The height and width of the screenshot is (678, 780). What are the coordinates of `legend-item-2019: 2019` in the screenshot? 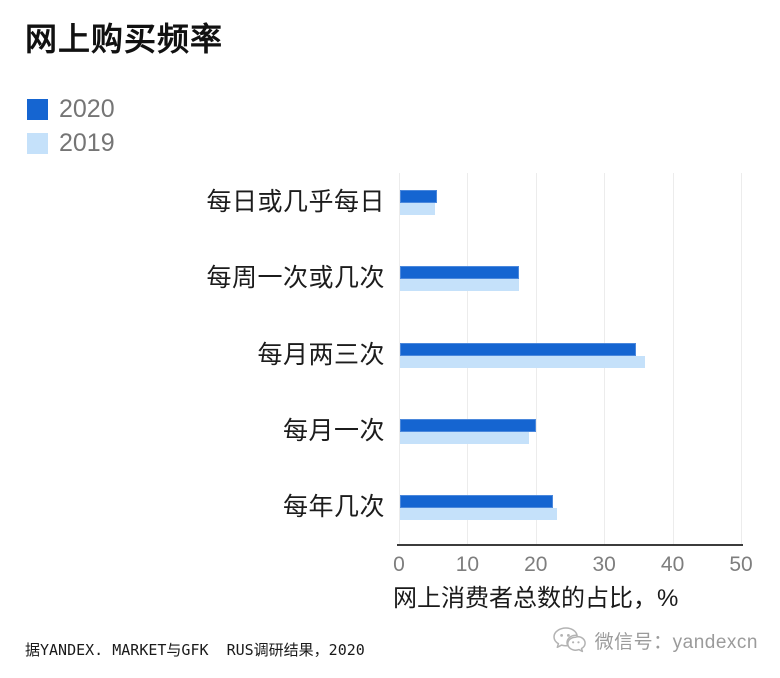 It's located at (71, 143).